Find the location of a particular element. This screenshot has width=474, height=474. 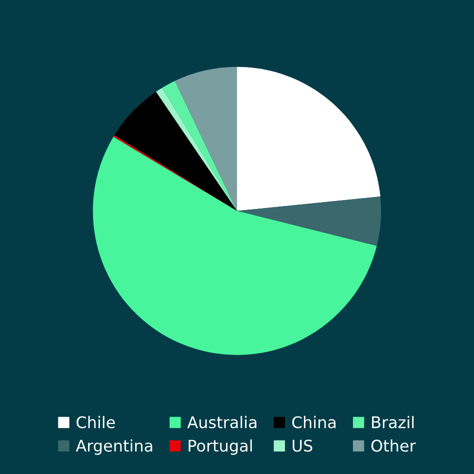

legend-label: Argentina is located at coordinates (114, 447).